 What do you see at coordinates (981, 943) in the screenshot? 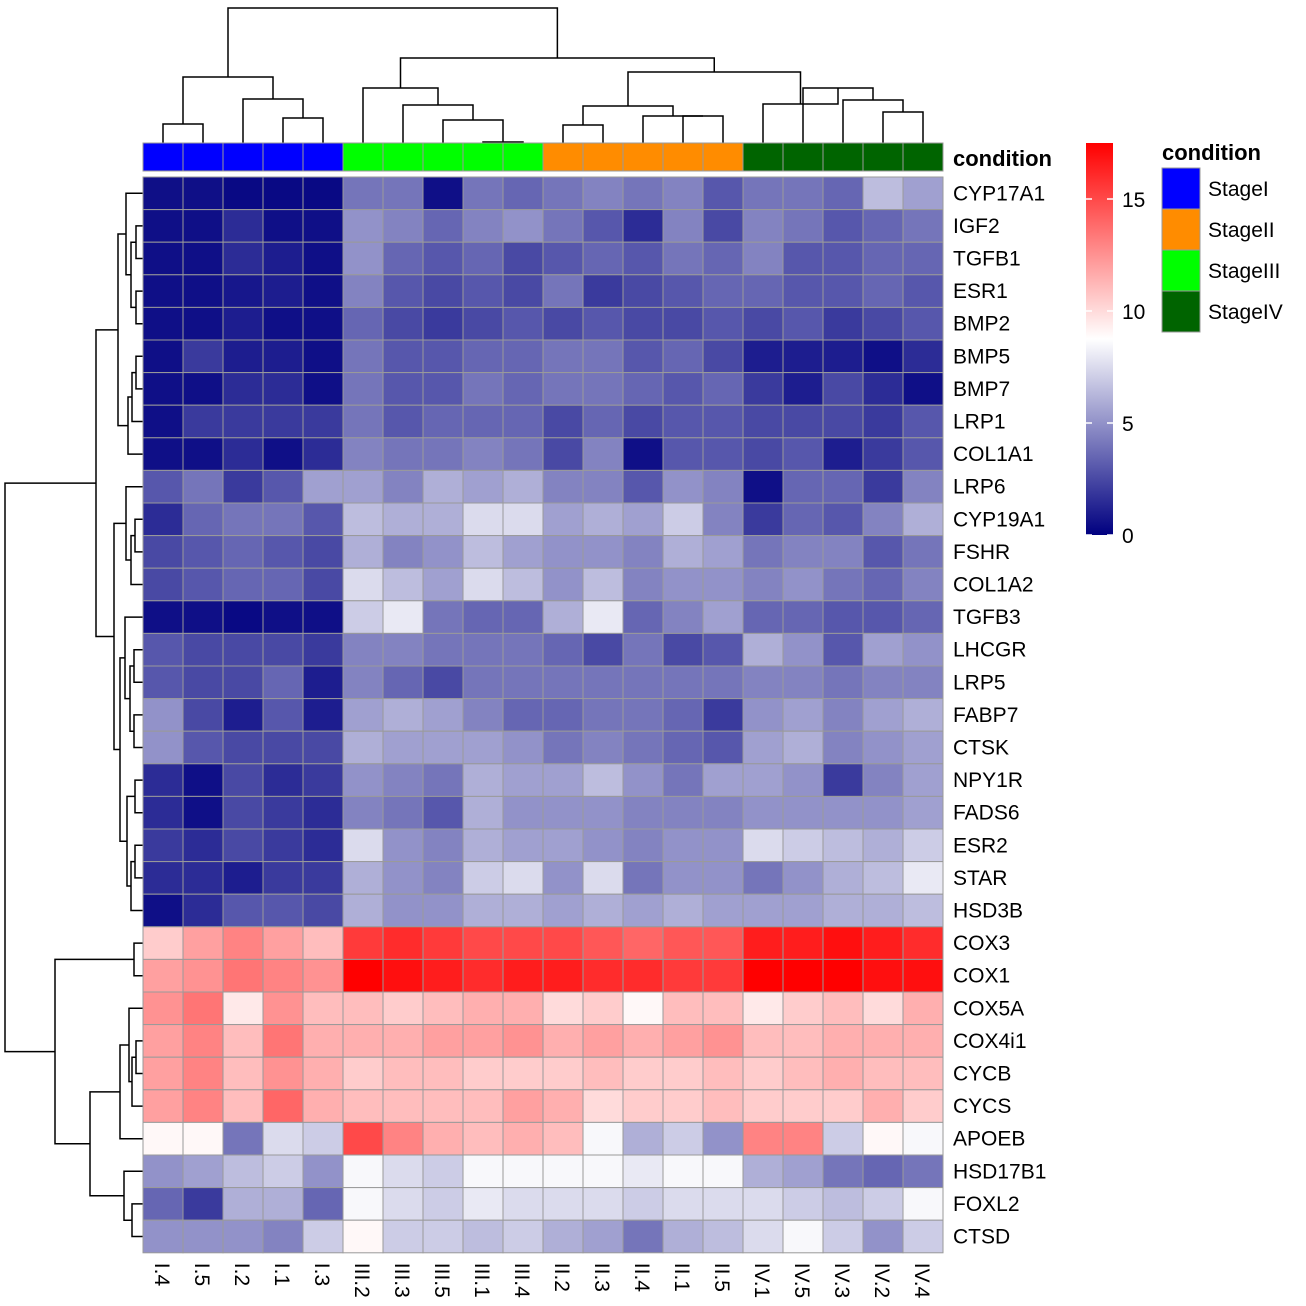
I see `row-label-cox3: COX3` at bounding box center [981, 943].